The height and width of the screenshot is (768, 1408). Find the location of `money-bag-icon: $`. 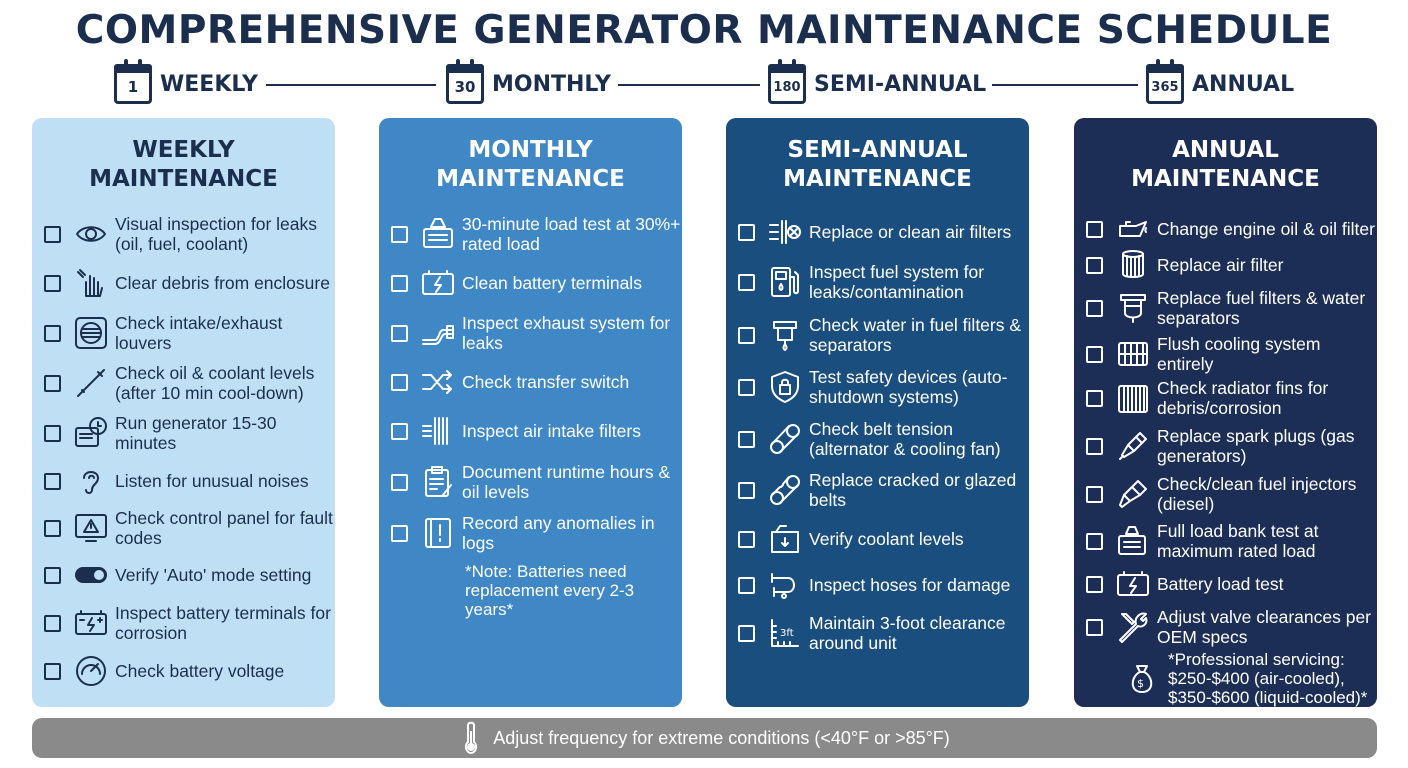

money-bag-icon: $ is located at coordinates (1142, 679).